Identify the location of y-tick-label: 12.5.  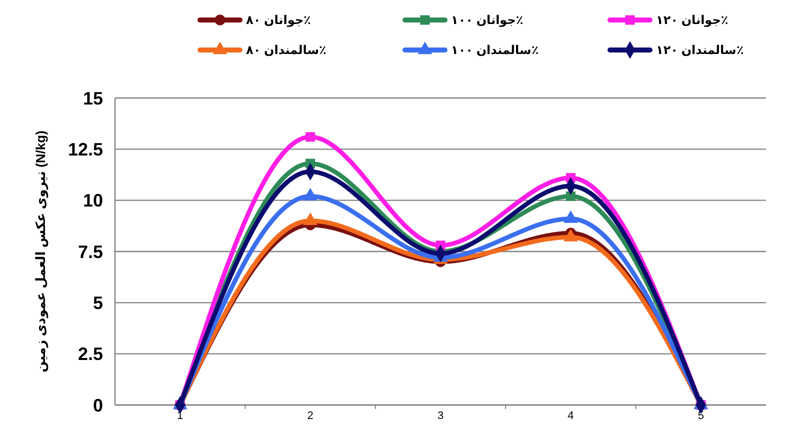
(85, 149).